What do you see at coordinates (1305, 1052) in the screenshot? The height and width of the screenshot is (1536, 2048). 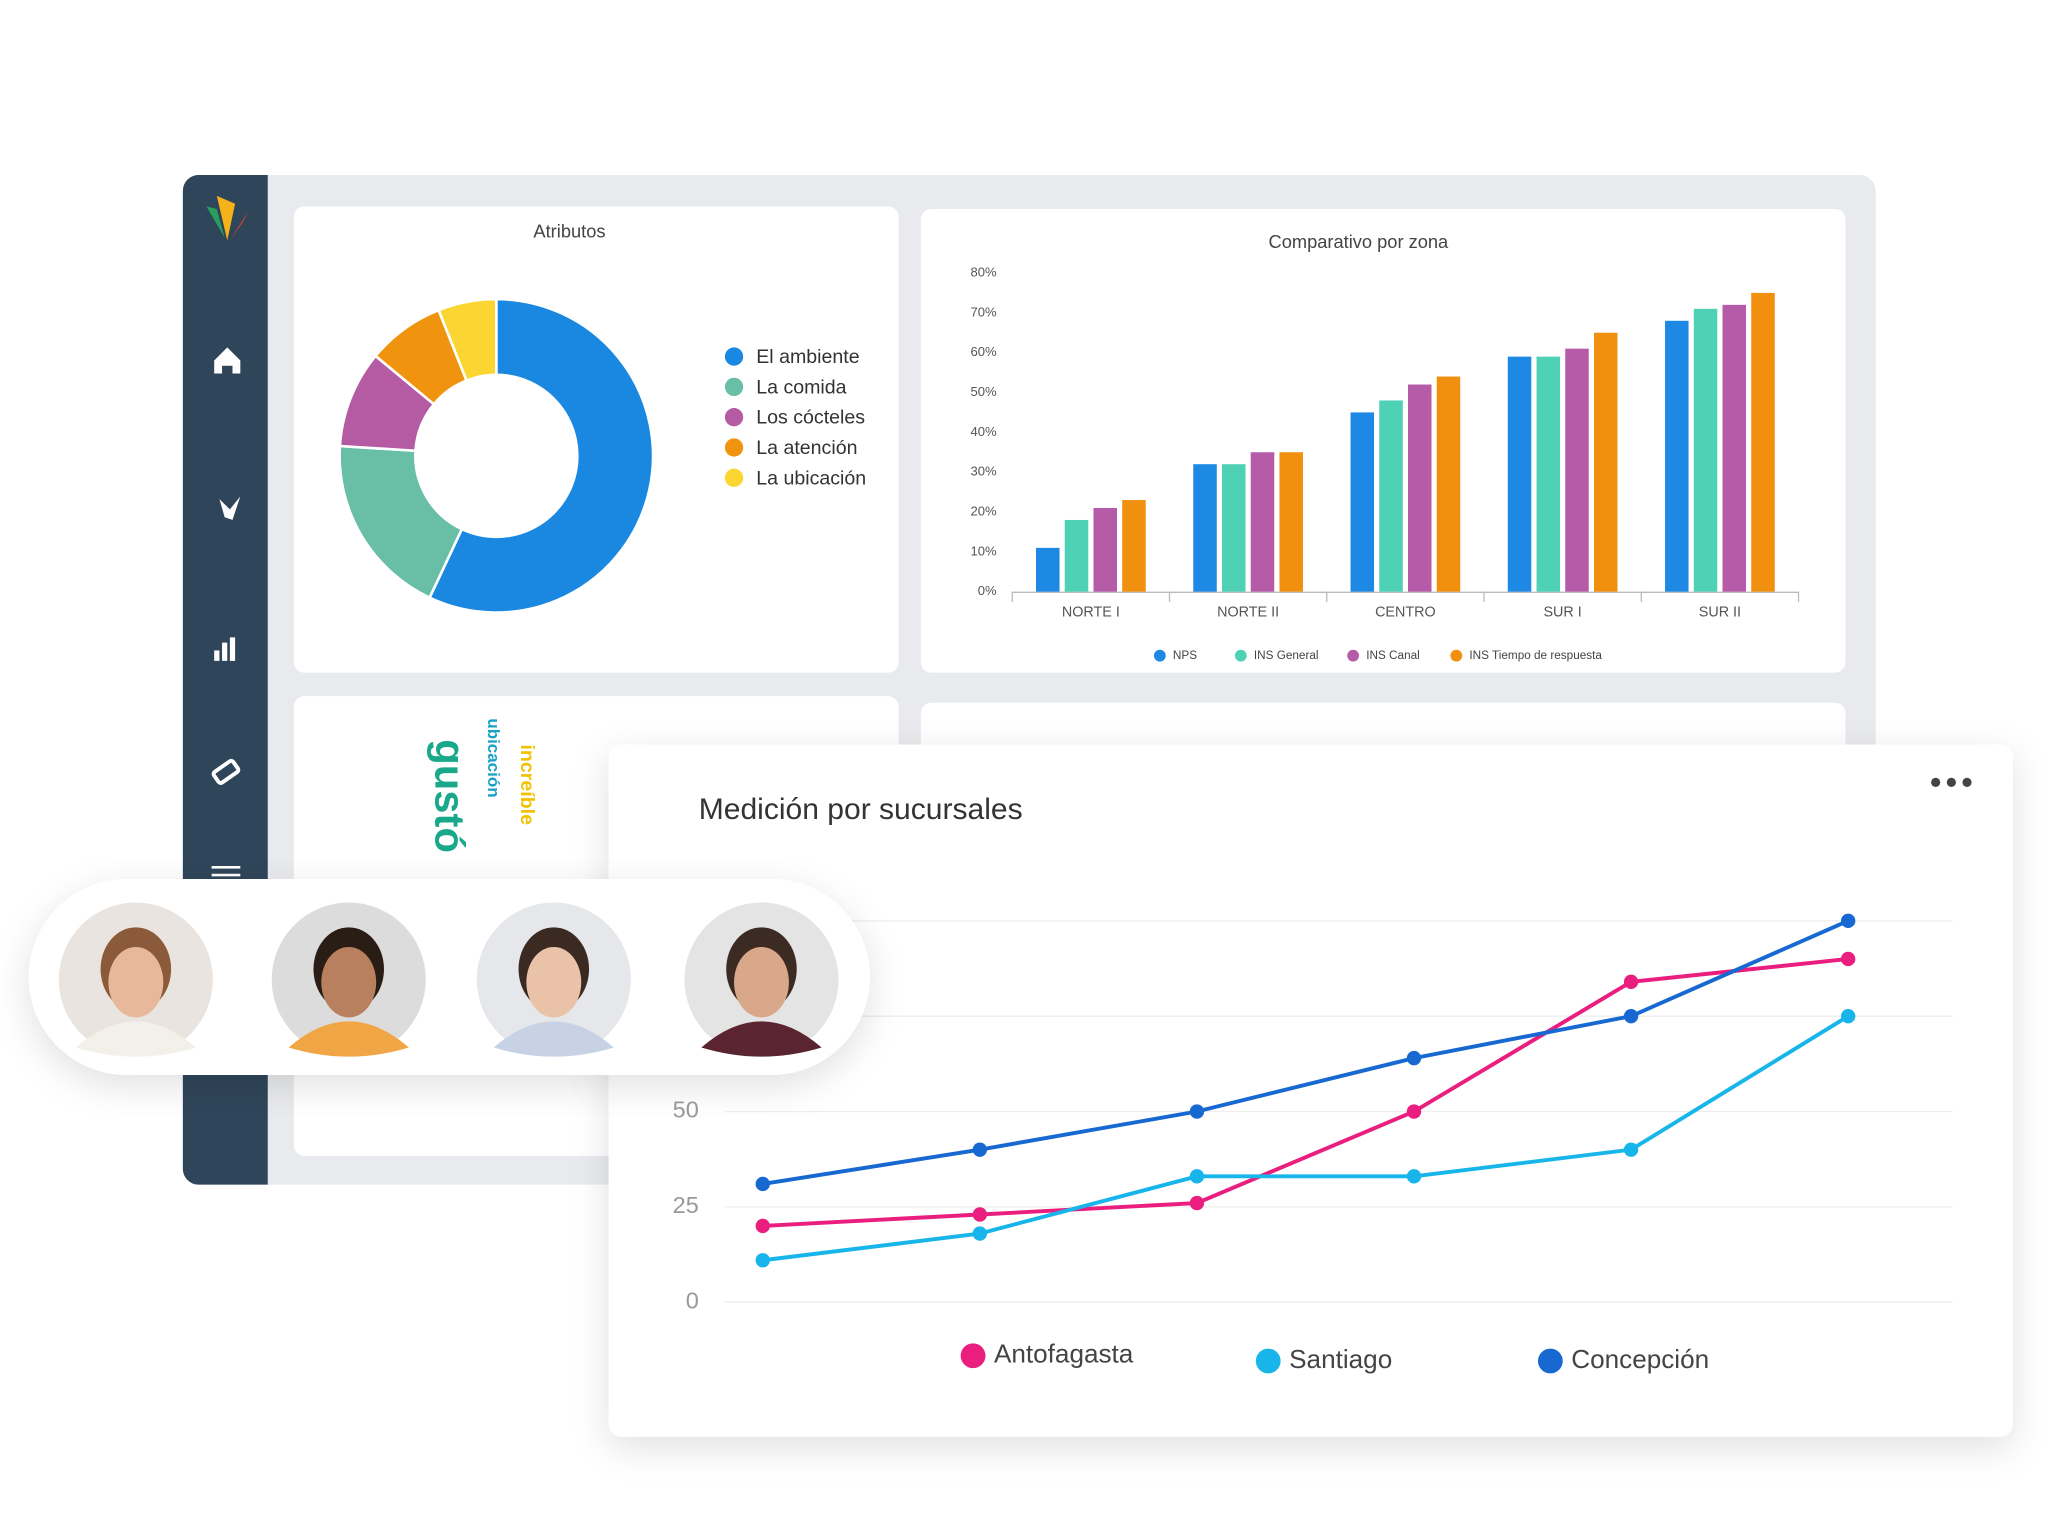 I see `line` at bounding box center [1305, 1052].